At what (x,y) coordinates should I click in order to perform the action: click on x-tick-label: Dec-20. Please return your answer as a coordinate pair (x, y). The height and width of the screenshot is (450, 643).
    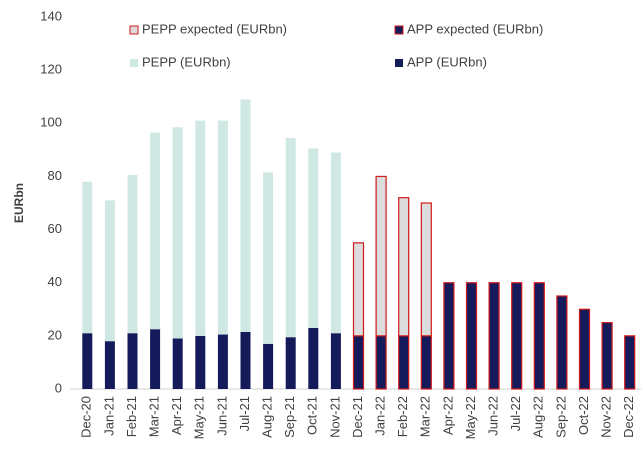
    Looking at the image, I should click on (86, 417).